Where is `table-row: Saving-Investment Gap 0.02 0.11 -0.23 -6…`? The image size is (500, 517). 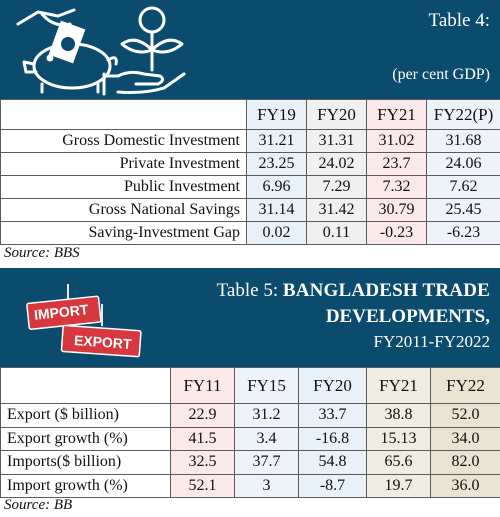
table-row: Saving-Investment Gap 0.02 0.11 -0.23 -6… is located at coordinates (250, 233).